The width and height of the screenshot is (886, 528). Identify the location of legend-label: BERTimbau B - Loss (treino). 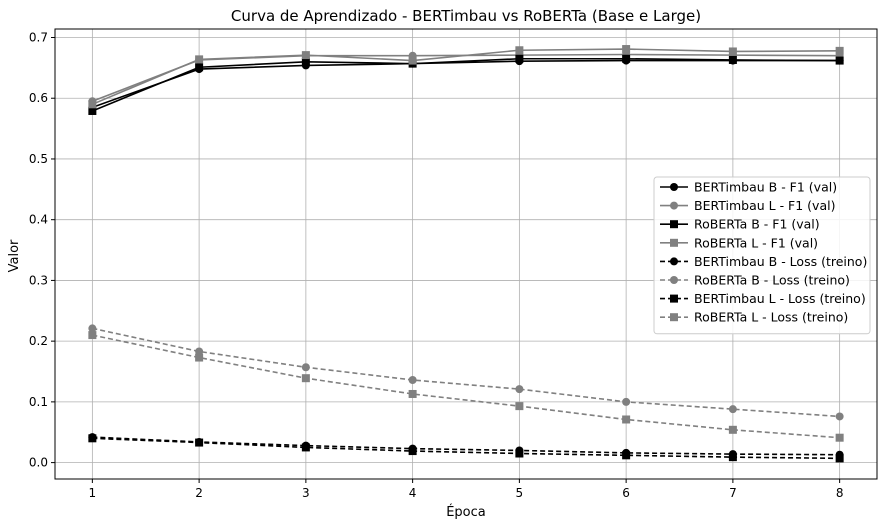
(780, 261).